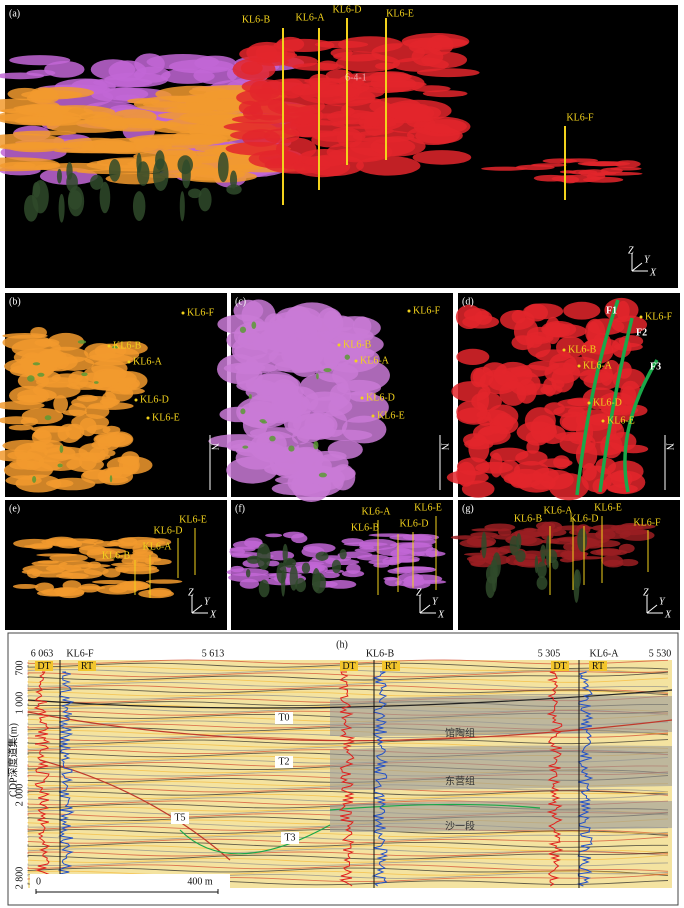 This screenshot has height=908, width=684. Describe the element at coordinates (191, 592) in the screenshot. I see `axis-letter: Z` at that location.